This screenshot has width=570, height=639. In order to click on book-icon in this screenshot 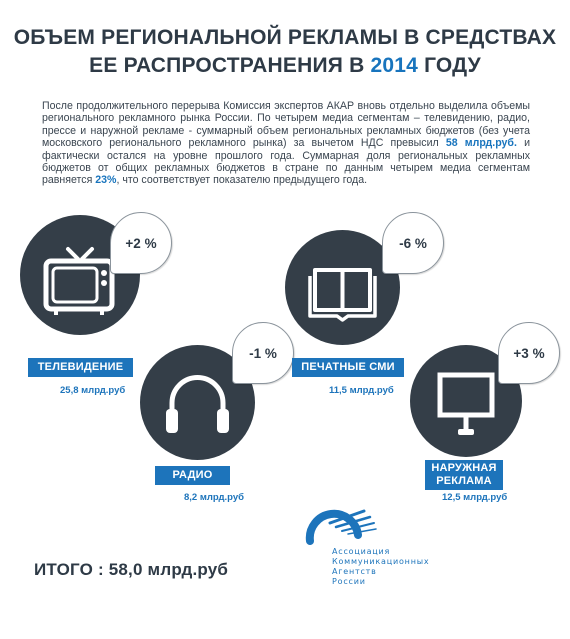, I will do `click(342, 295)`.